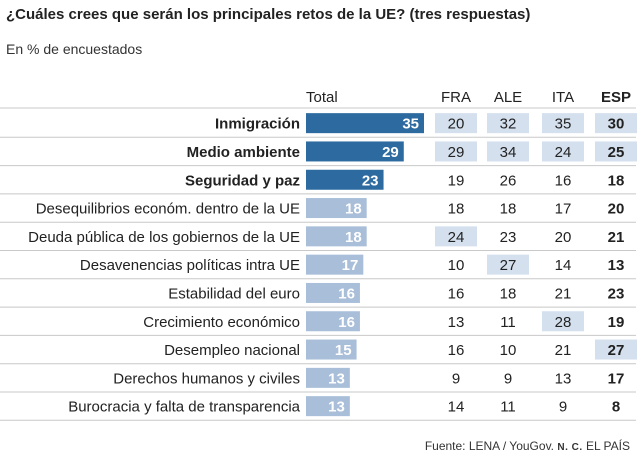 The image size is (640, 459). What do you see at coordinates (616, 97) in the screenshot?
I see `column-header-esp: ESP` at bounding box center [616, 97].